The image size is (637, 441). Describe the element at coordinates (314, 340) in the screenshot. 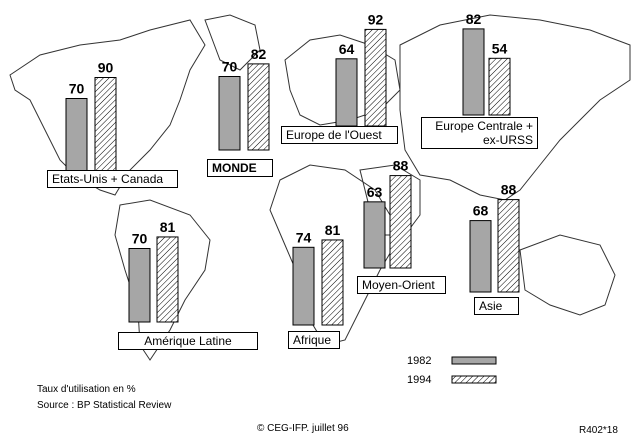

I see `region-label: Afrique` at that location.